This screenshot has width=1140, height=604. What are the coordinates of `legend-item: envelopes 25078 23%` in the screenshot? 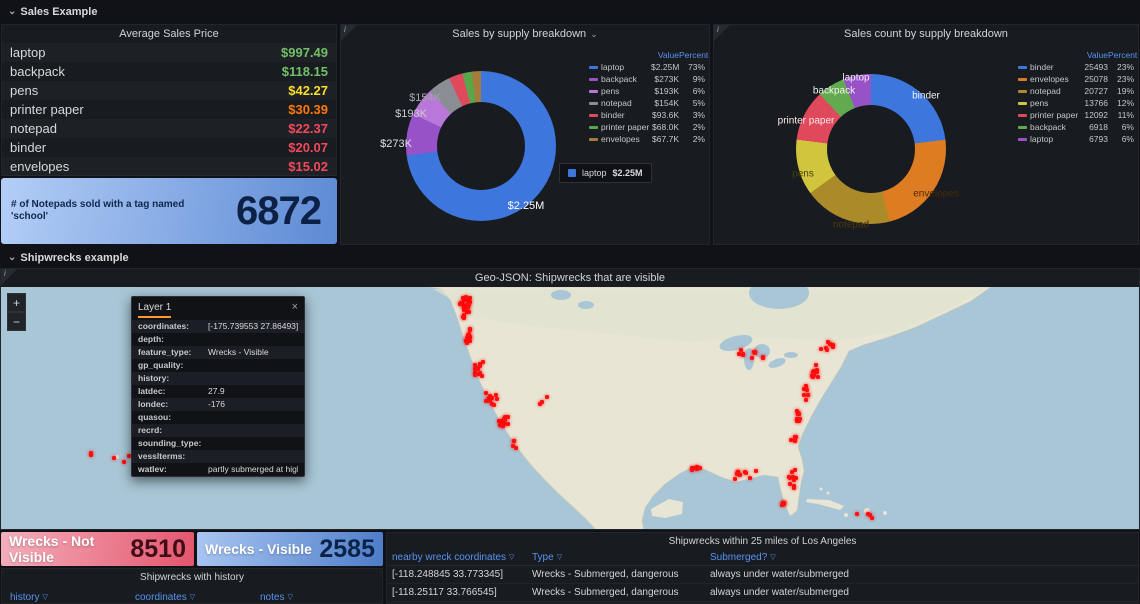 It's located at (1076, 79).